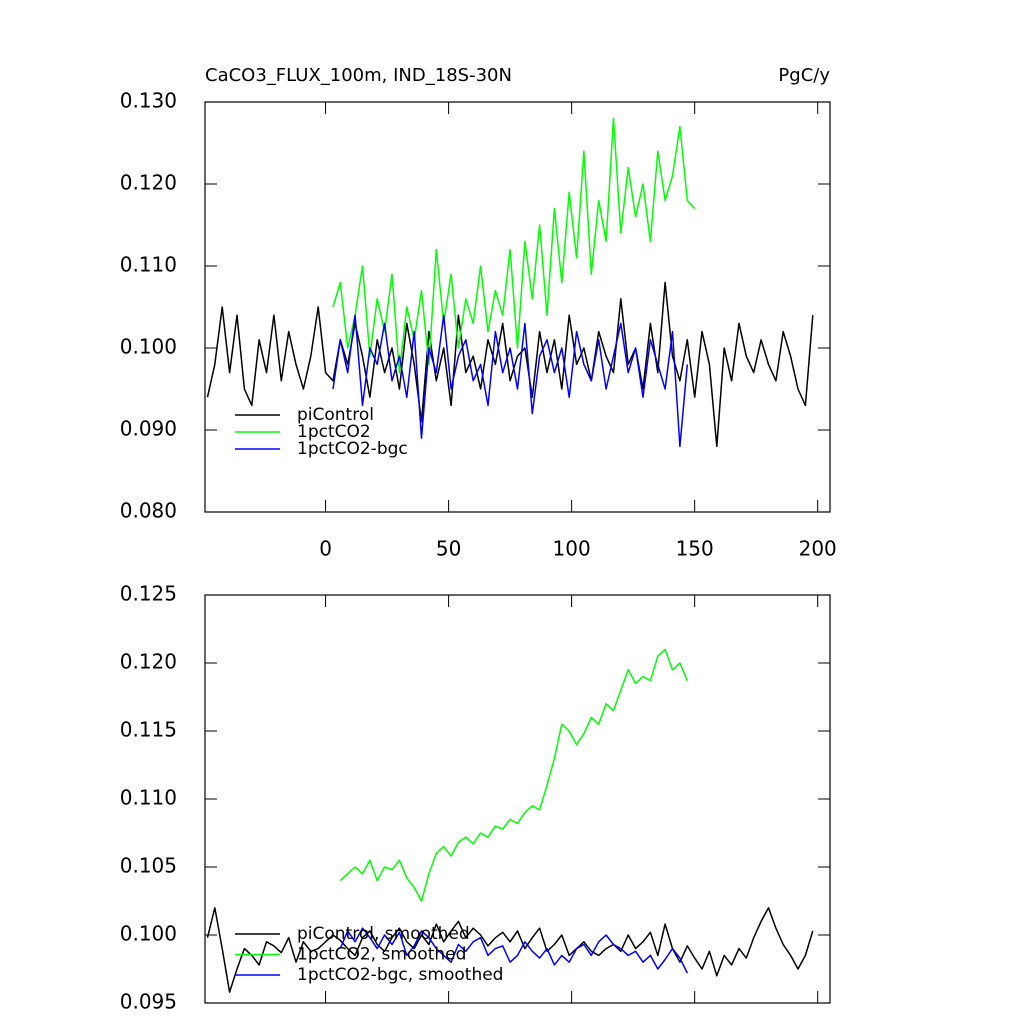  I want to click on legend-label: piControl, smoothed, so click(383, 934).